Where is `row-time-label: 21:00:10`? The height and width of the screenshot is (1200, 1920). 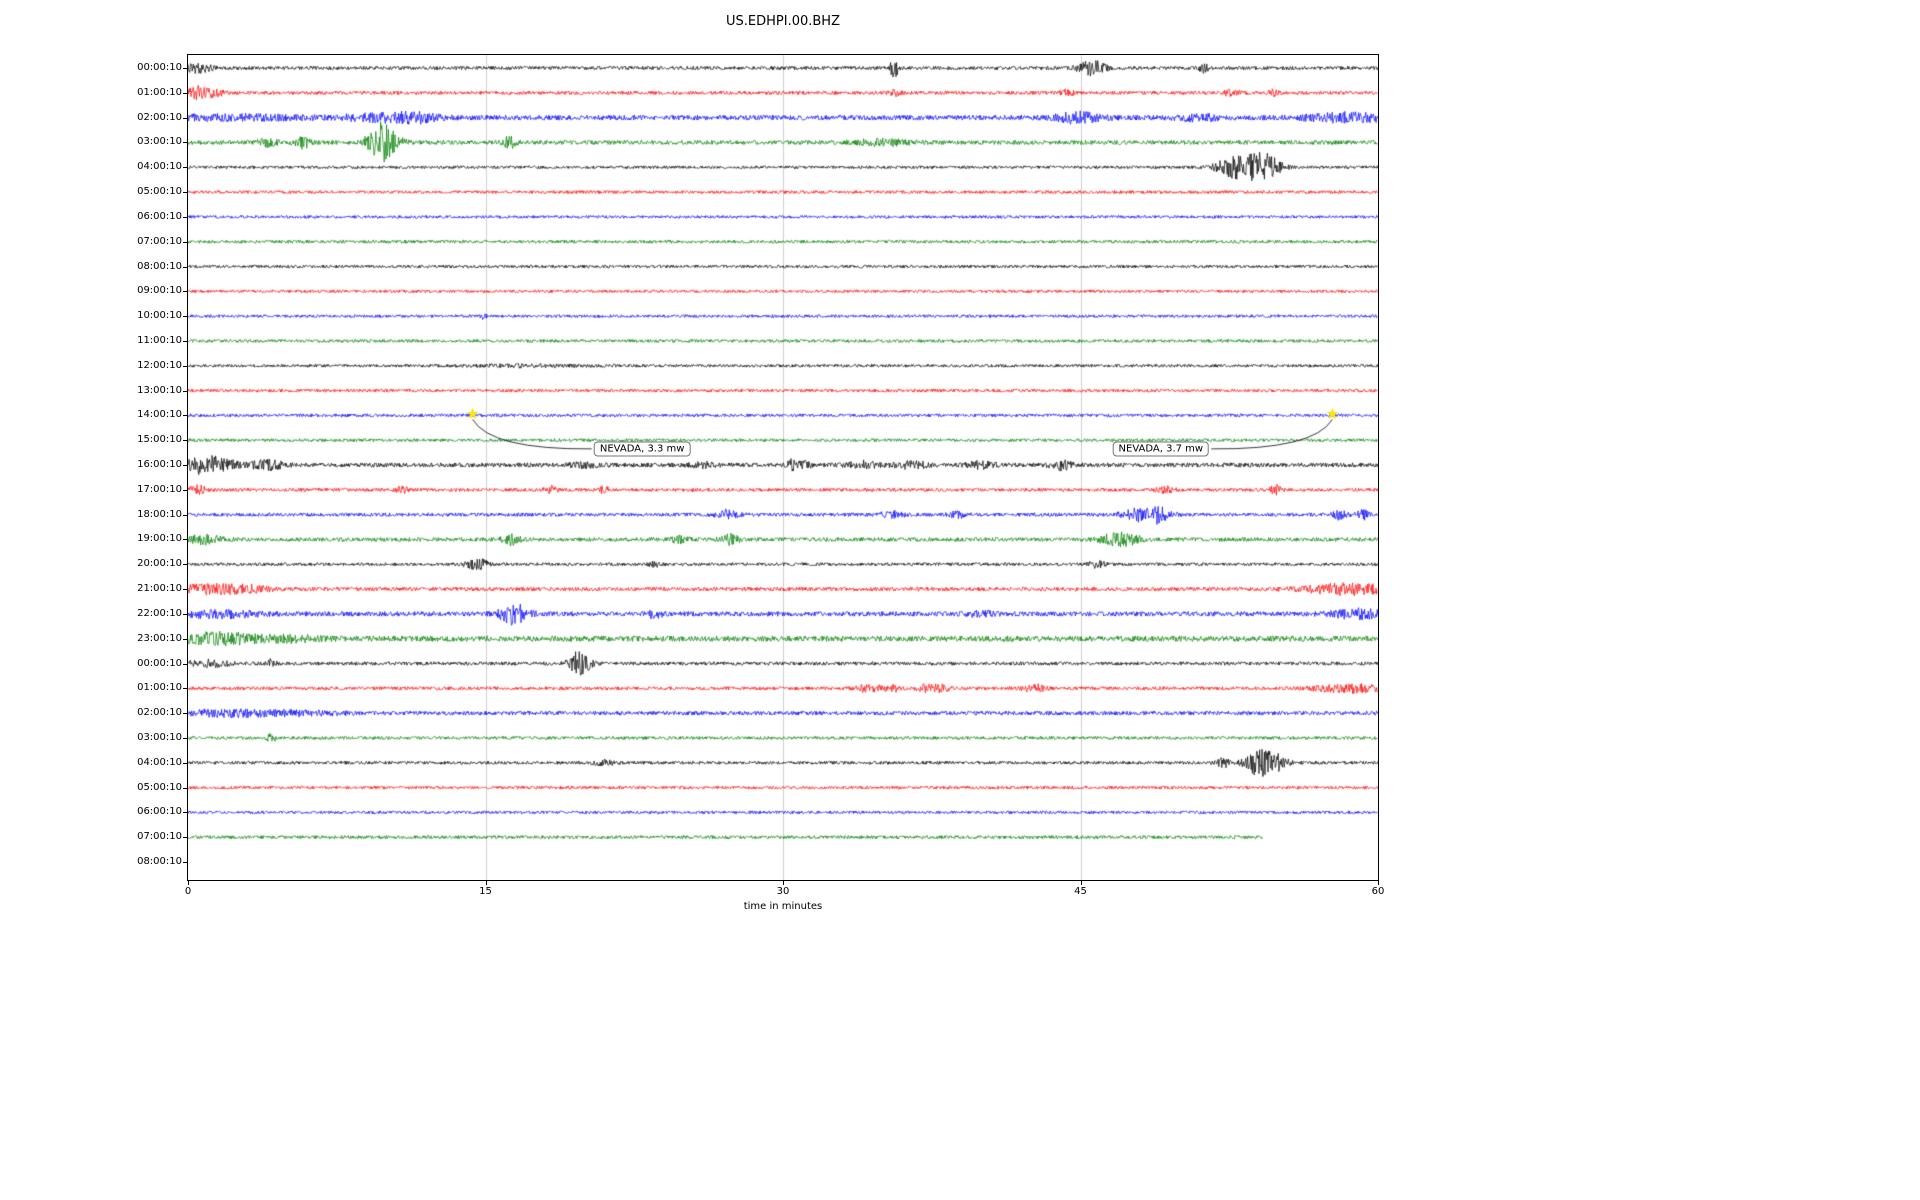 row-time-label: 21:00:10 is located at coordinates (159, 589).